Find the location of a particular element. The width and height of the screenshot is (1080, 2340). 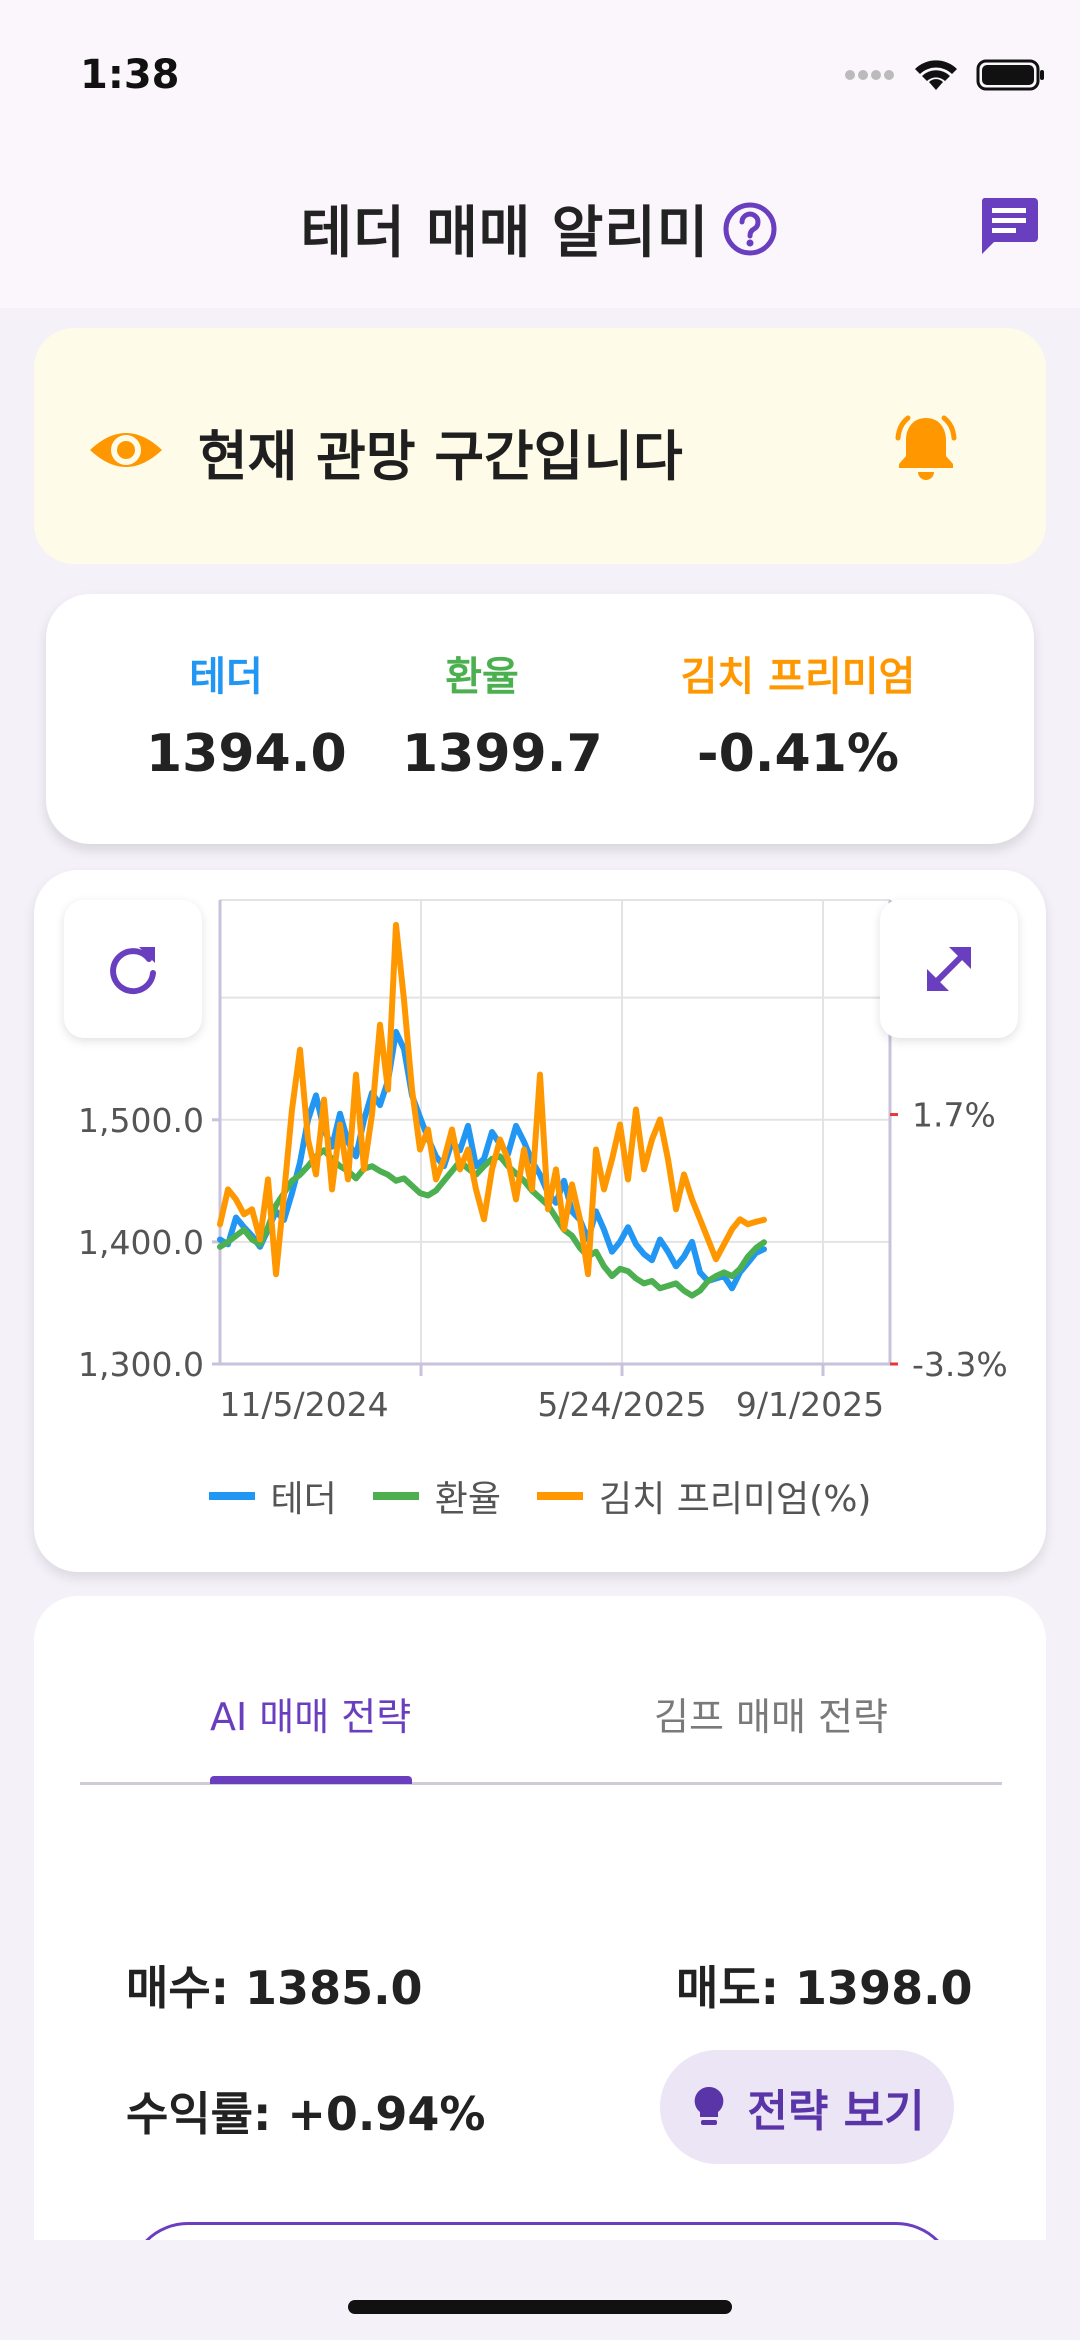

x-tick-label: 5/24/2025 is located at coordinates (621, 1404).